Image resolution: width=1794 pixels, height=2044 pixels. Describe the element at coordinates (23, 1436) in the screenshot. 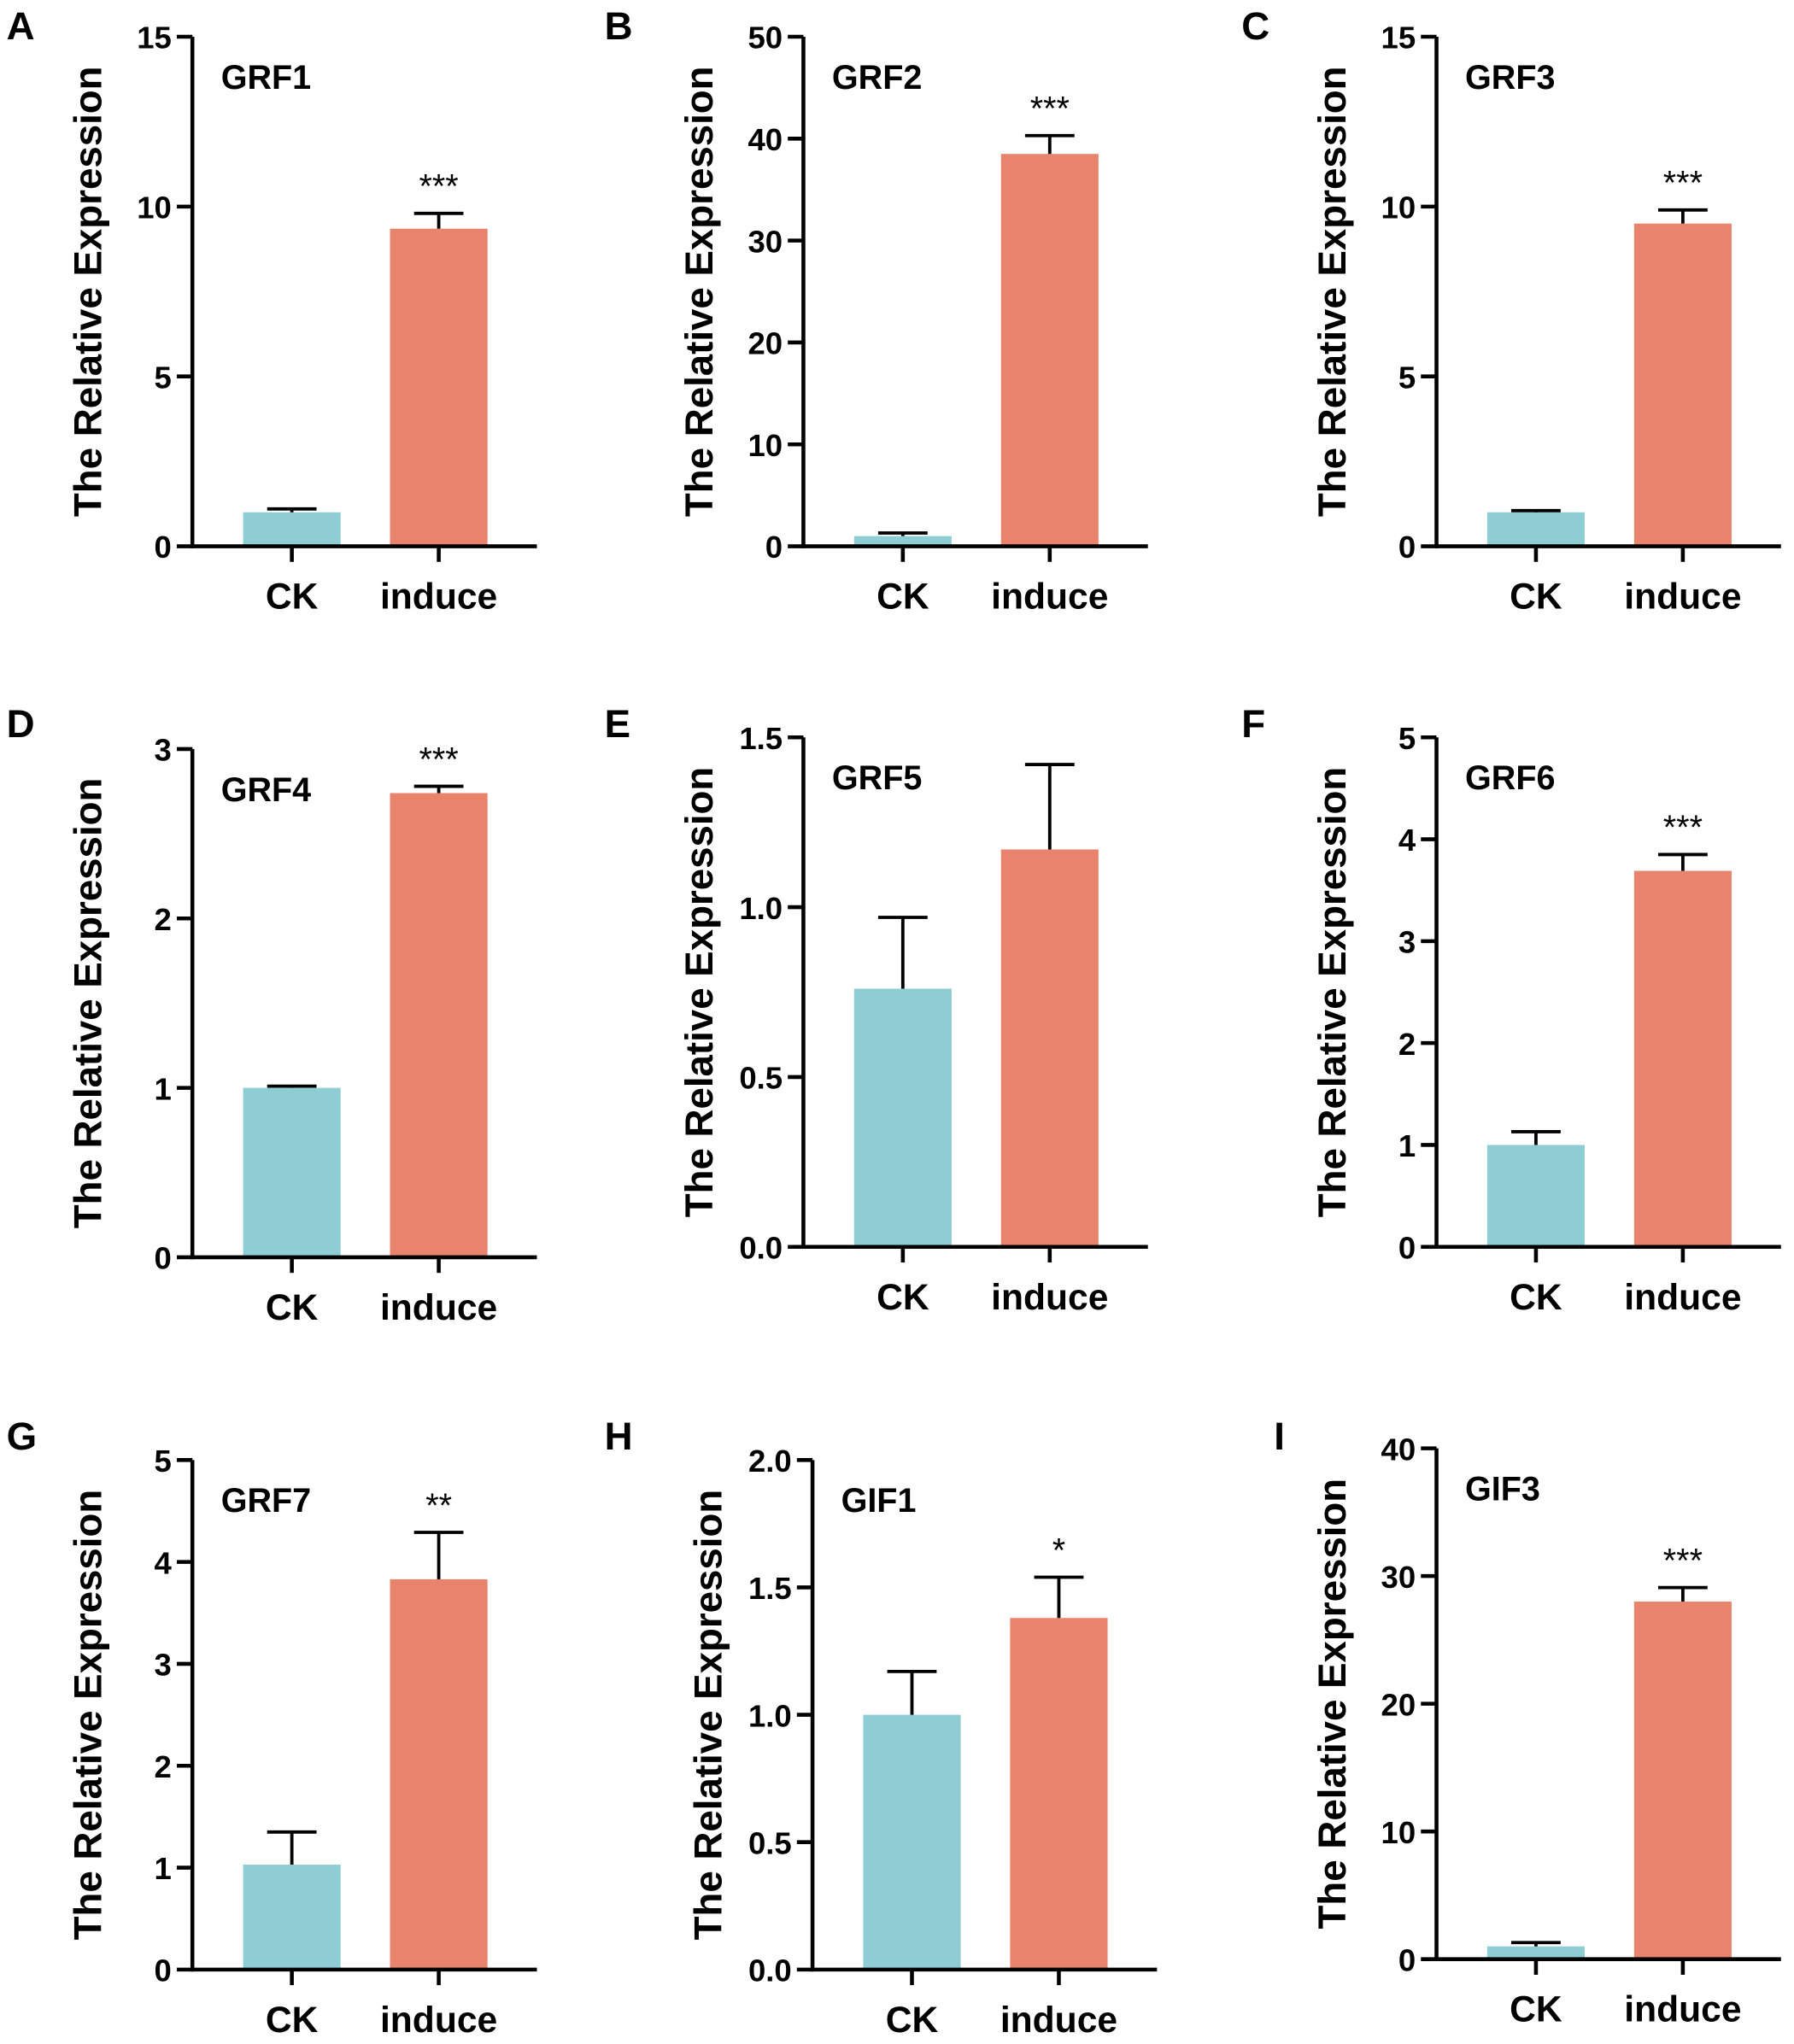

I see `panel-letter: G` at that location.